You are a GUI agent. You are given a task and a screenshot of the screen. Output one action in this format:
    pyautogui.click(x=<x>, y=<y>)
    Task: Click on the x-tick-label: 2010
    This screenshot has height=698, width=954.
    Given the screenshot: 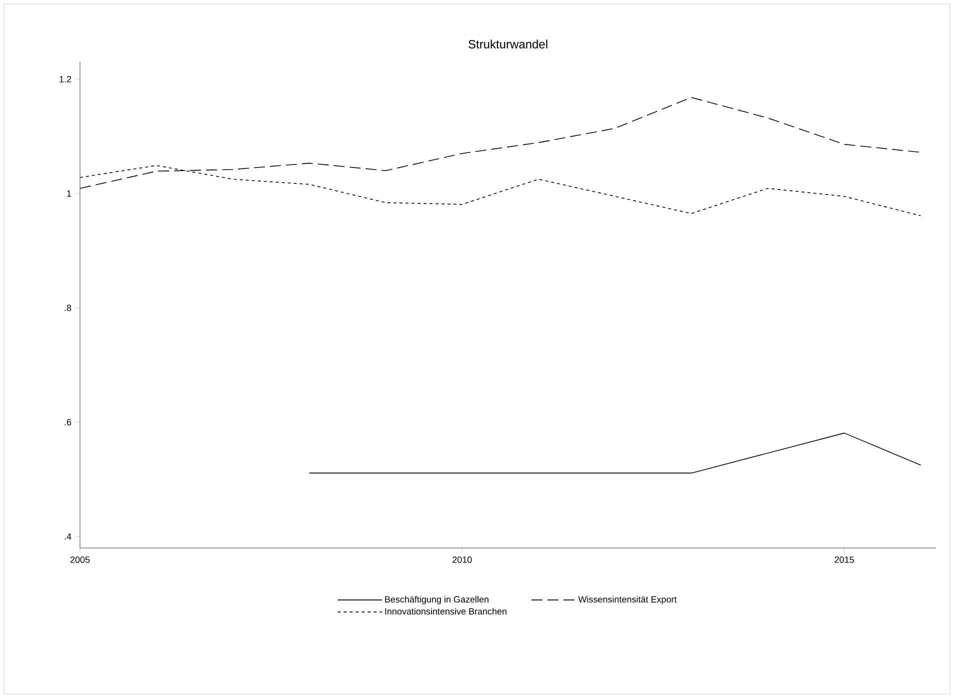 What is the action you would take?
    pyautogui.click(x=462, y=559)
    